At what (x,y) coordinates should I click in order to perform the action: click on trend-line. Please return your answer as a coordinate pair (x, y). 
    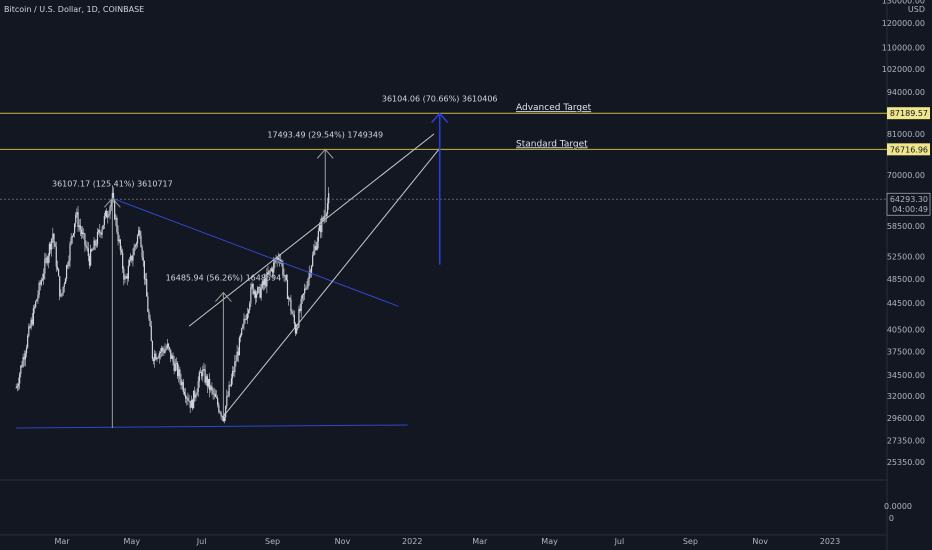
    Looking at the image, I should click on (255, 252).